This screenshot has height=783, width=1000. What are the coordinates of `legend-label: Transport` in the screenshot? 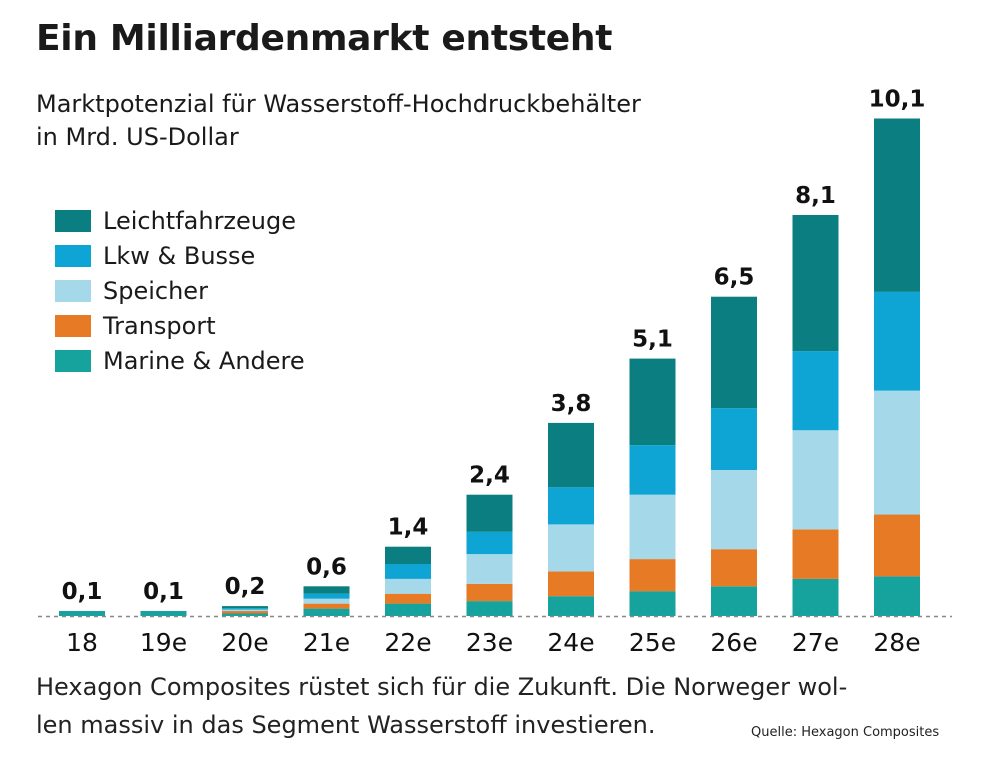 It's located at (159, 325).